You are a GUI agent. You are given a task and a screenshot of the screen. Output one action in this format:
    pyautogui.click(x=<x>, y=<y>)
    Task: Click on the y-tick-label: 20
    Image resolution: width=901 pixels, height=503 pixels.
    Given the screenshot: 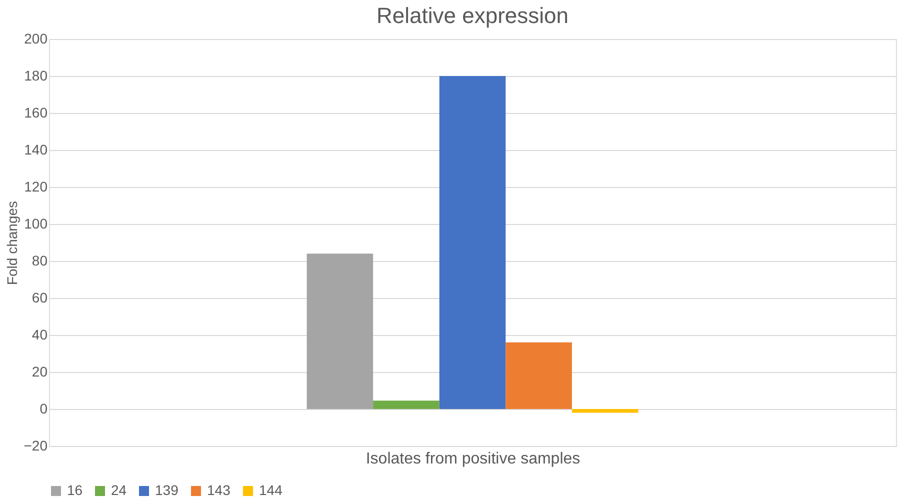 What is the action you would take?
    pyautogui.click(x=40, y=372)
    